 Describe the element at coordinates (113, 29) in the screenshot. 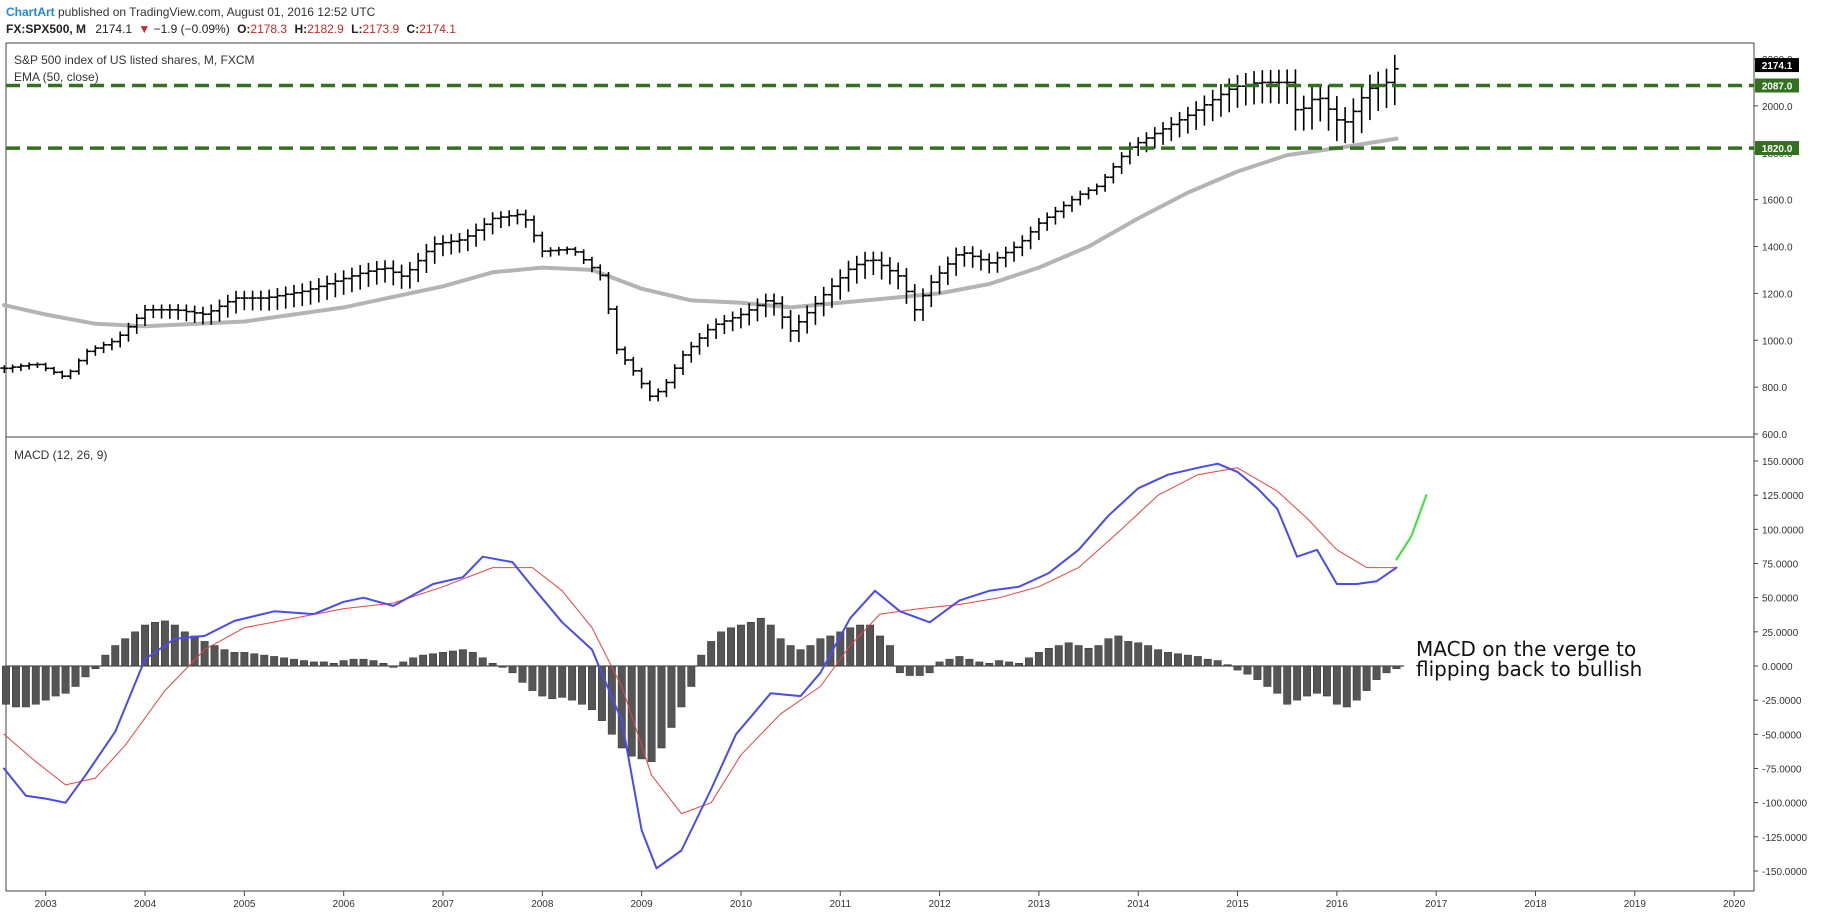

I see `last-price: 2174.1` at that location.